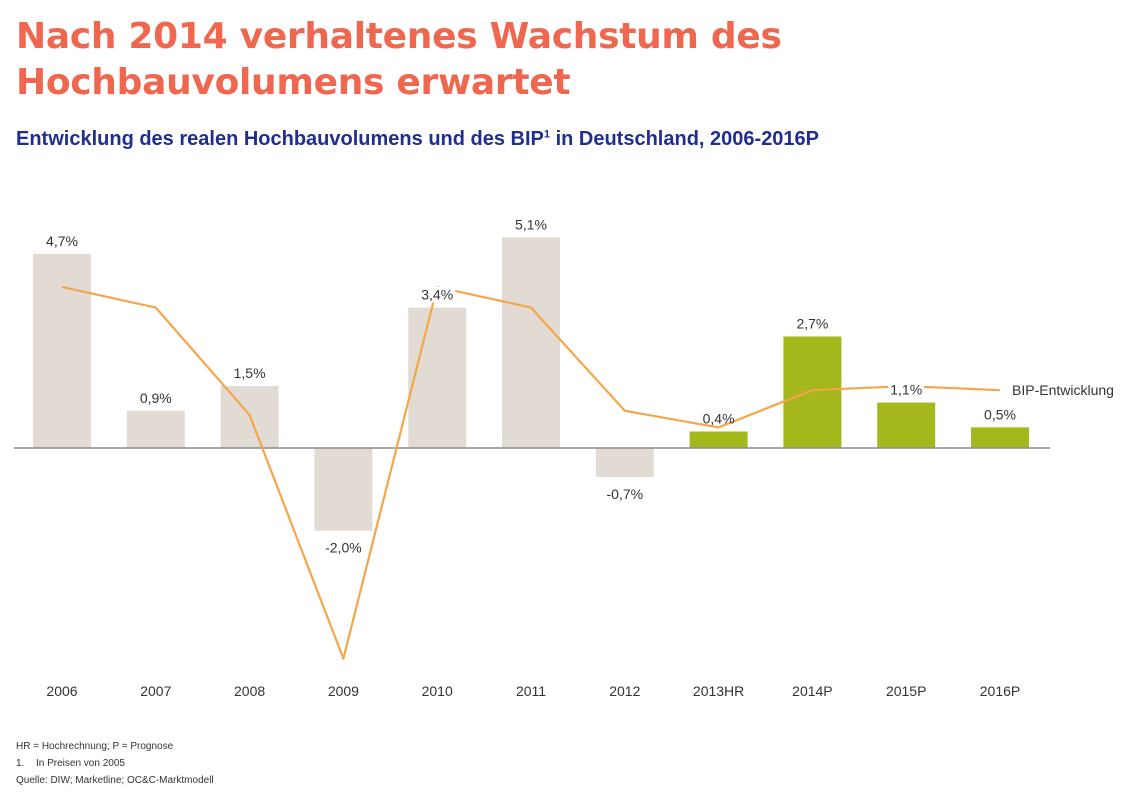 Image resolution: width=1144 pixels, height=795 pixels. What do you see at coordinates (437, 691) in the screenshot?
I see `x-tick-2010: 2010` at bounding box center [437, 691].